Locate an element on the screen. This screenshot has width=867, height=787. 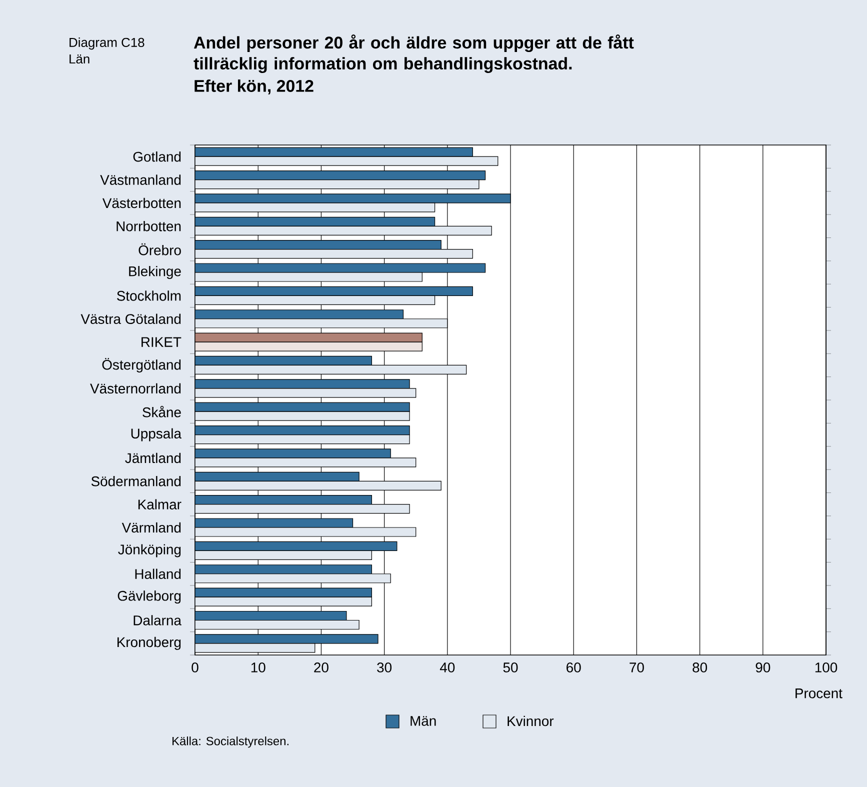
y-tick-label: Västernorrland is located at coordinates (135, 388).